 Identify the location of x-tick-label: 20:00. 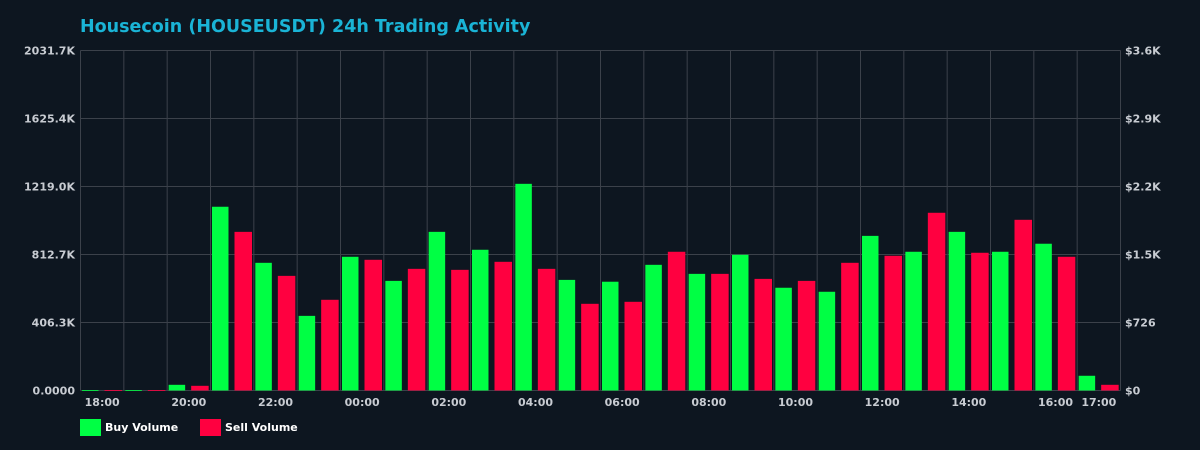
(188, 402).